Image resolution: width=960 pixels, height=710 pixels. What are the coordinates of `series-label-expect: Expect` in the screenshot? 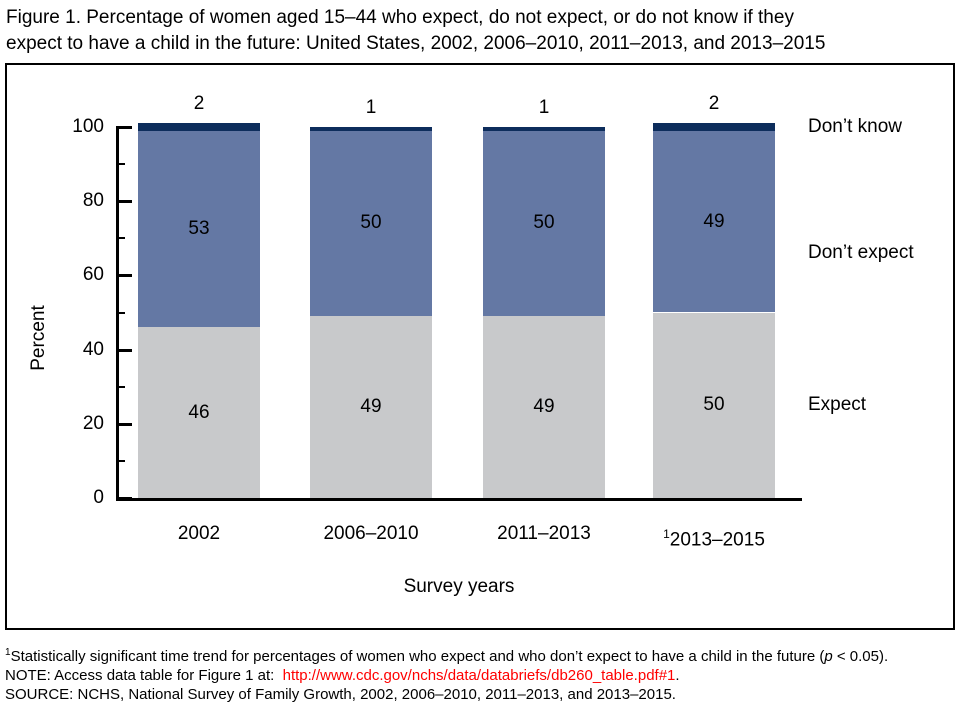 It's located at (837, 405).